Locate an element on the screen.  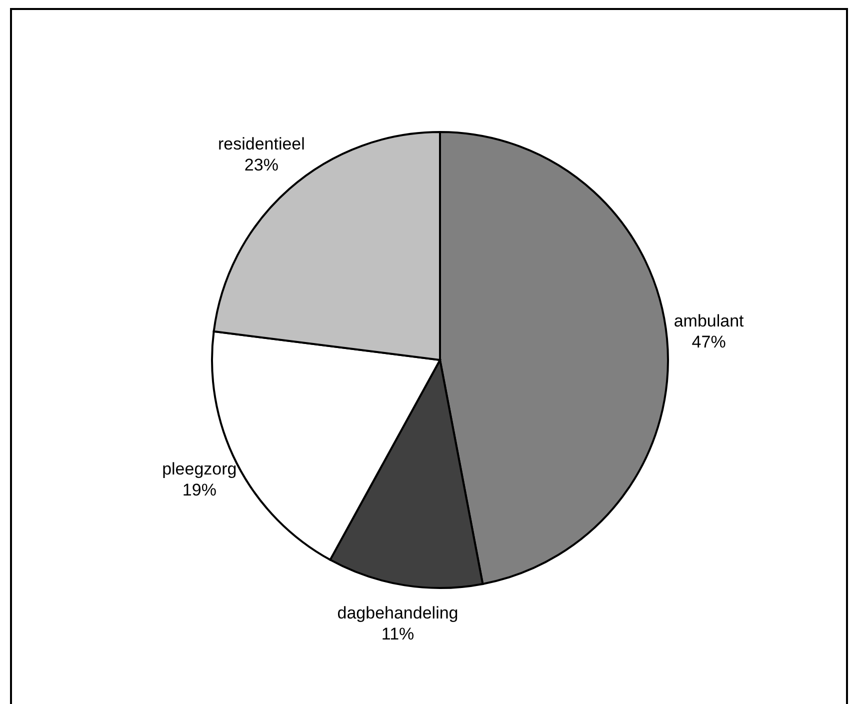
slice-label: ambulant is located at coordinates (709, 321).